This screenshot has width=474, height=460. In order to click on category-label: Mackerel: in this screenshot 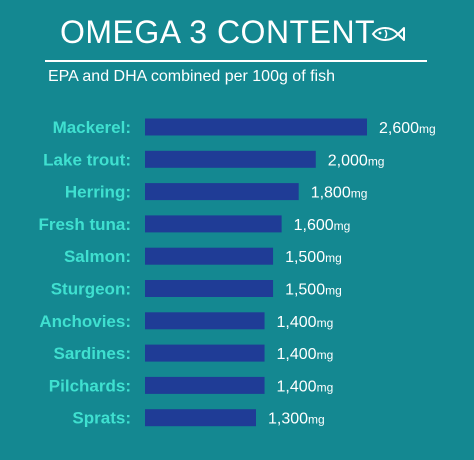, I will do `click(92, 127)`.